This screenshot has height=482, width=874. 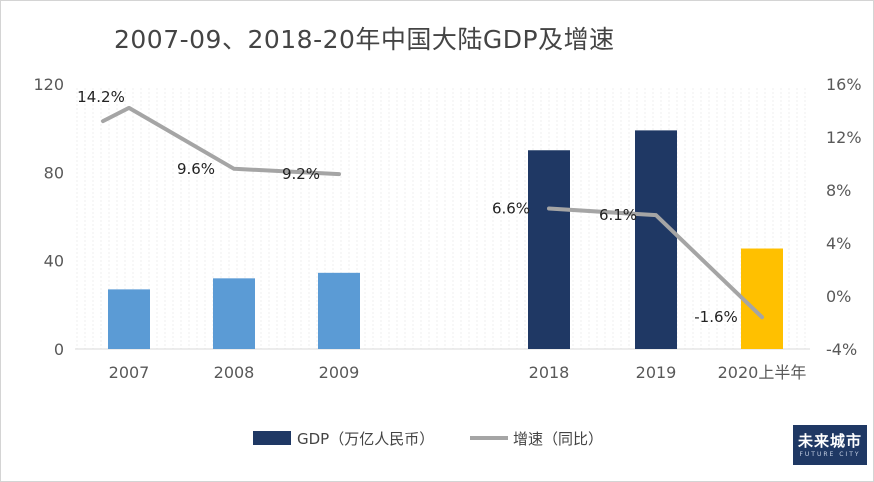 I want to click on growth-data-label: 9.2%, so click(x=301, y=174).